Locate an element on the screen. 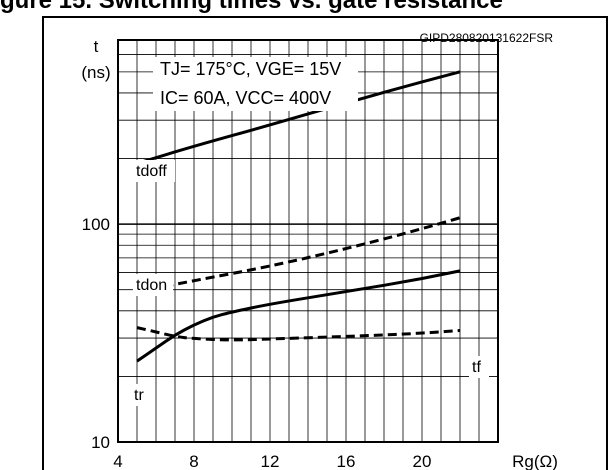 This screenshot has width=615, height=470. series-line-tdoff is located at coordinates (298, 117).